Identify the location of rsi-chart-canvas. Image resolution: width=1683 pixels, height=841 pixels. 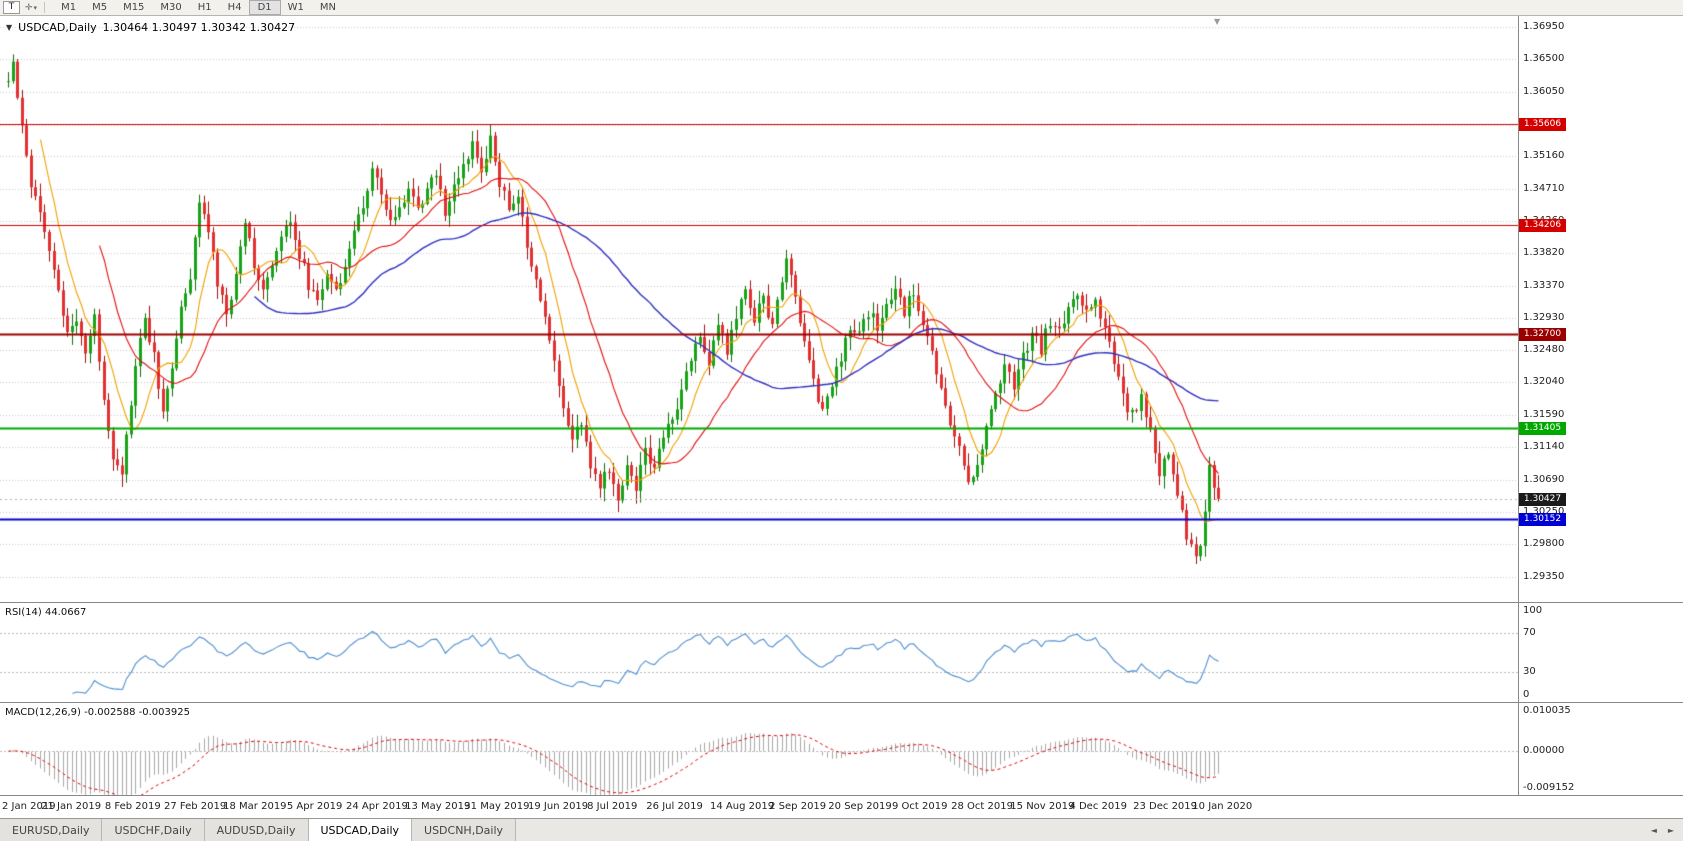
(759, 652).